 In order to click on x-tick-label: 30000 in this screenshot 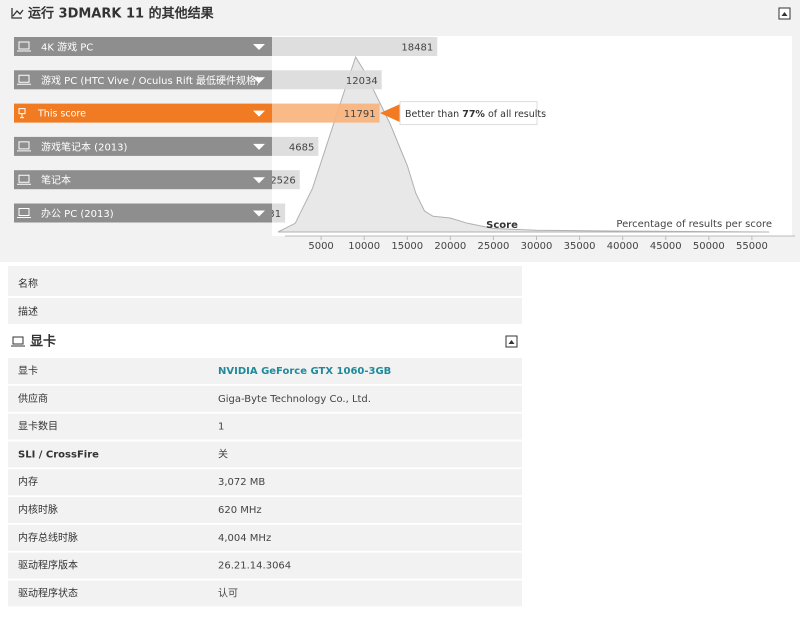, I will do `click(537, 246)`.